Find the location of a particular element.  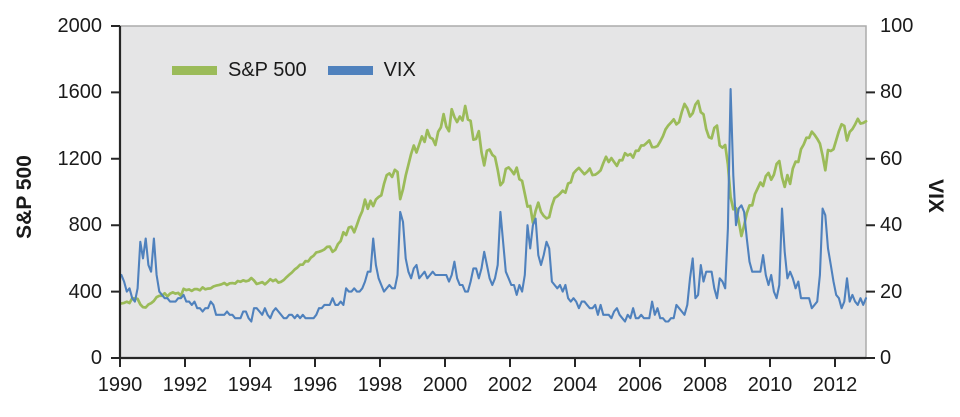

x-tick-label: 1998 is located at coordinates (380, 385).